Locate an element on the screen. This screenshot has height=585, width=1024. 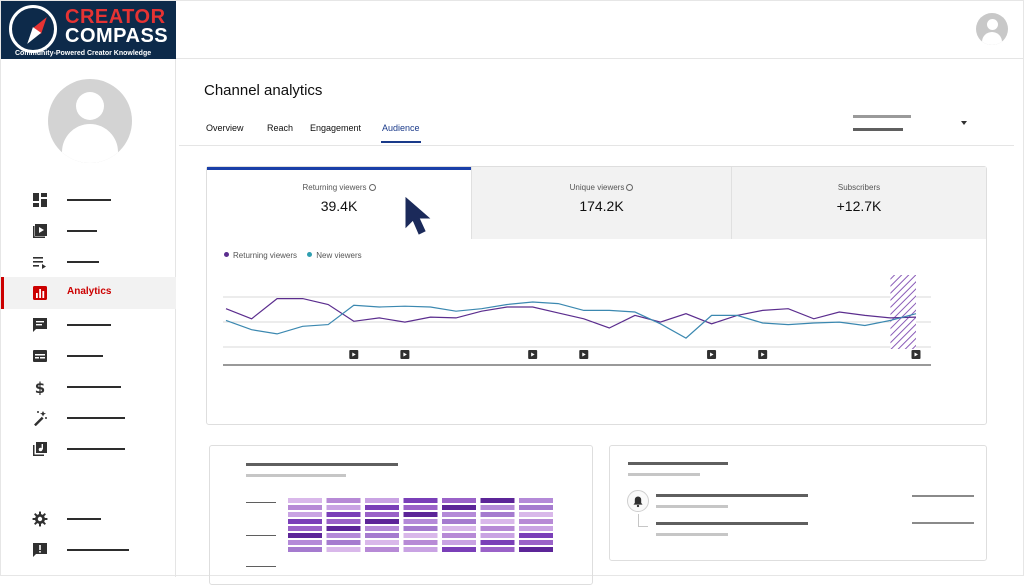
playlists-icon is located at coordinates (39, 263).